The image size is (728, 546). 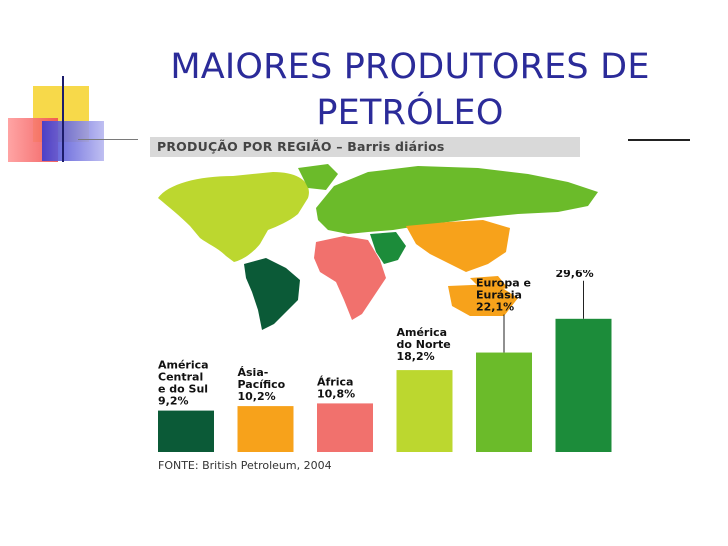 I want to click on map-africa, so click(x=350, y=278).